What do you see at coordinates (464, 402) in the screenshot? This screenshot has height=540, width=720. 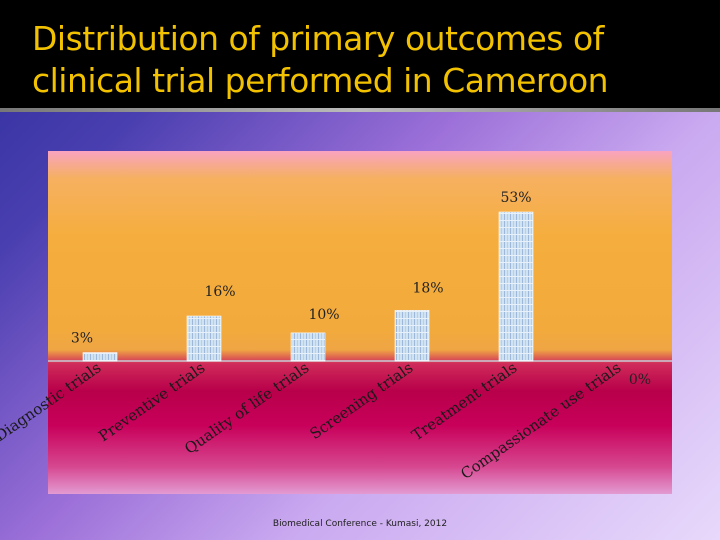 I see `category-label-treatment-trials: Treatment trials` at bounding box center [464, 402].